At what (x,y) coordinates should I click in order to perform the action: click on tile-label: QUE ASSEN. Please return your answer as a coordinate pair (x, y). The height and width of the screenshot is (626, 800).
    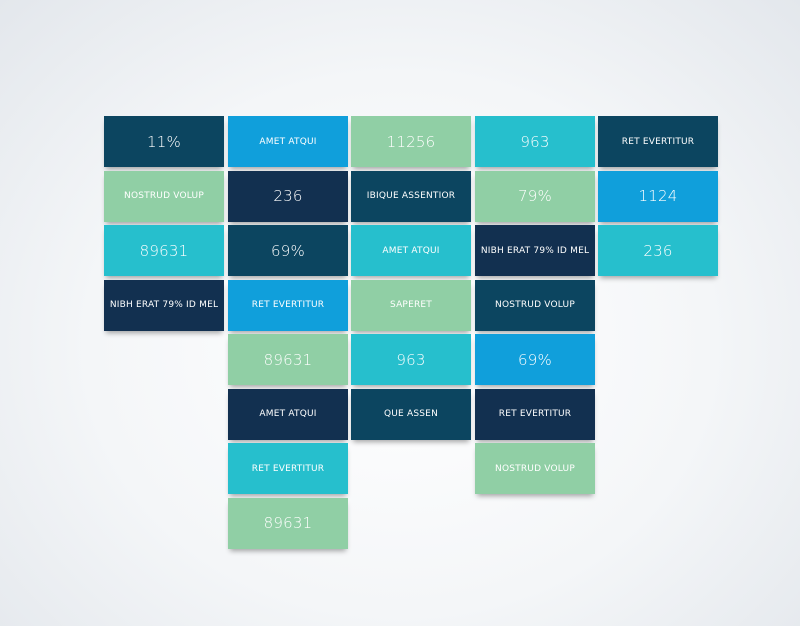
    Looking at the image, I should click on (411, 414).